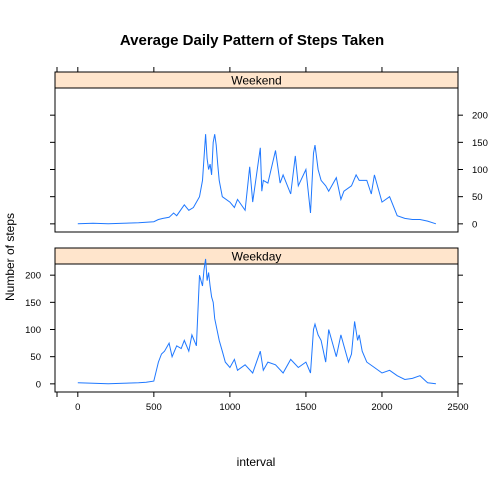  I want to click on x-tick-label: 1000, so click(229, 407).